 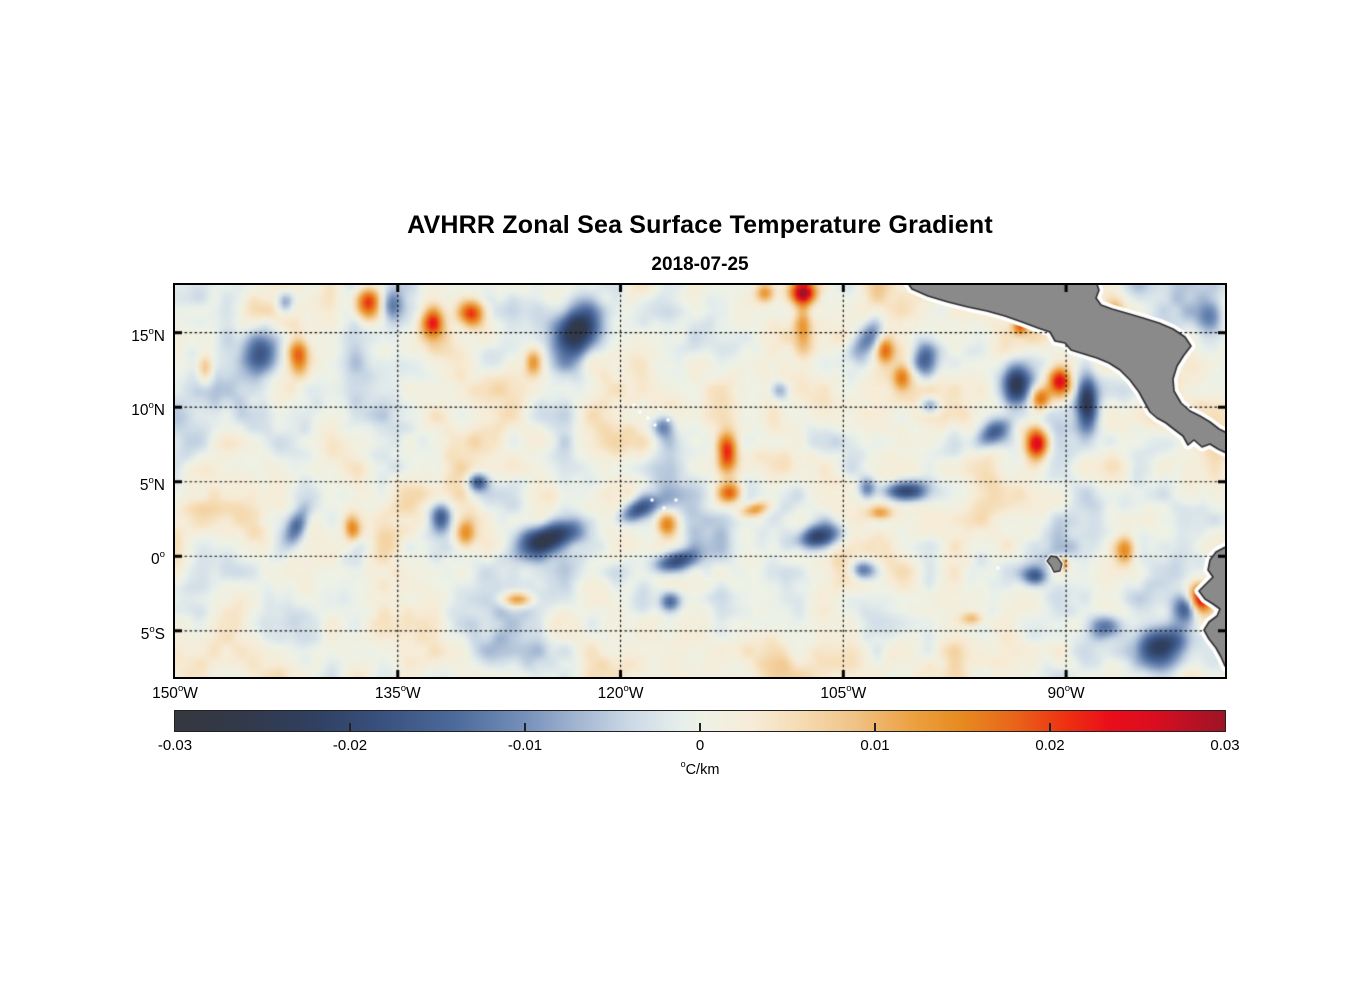 I want to click on colorbar-tick-label: -0.01, so click(x=525, y=745).